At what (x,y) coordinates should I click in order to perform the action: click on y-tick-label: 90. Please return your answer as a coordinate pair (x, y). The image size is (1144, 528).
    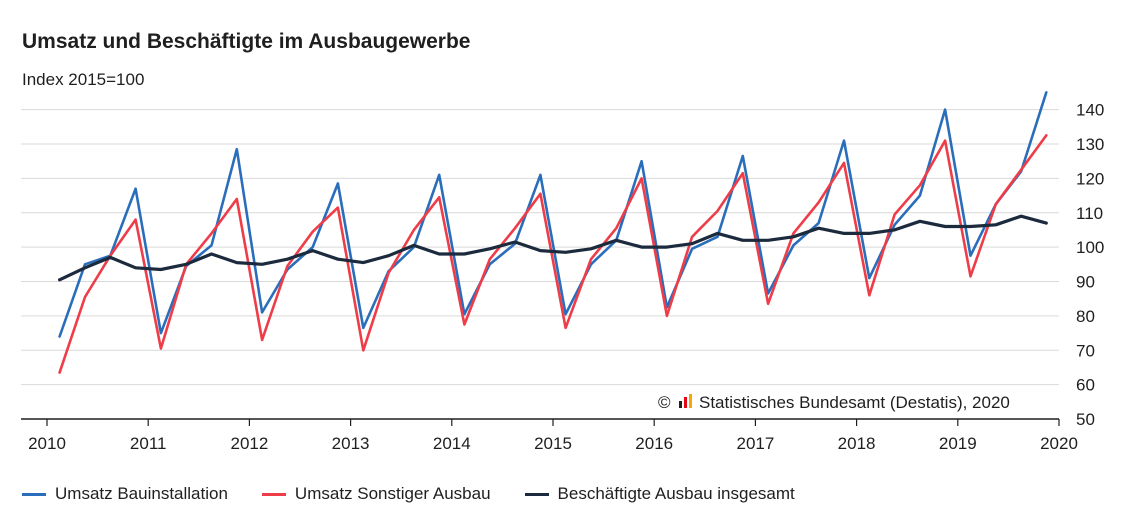
    Looking at the image, I should click on (1085, 282).